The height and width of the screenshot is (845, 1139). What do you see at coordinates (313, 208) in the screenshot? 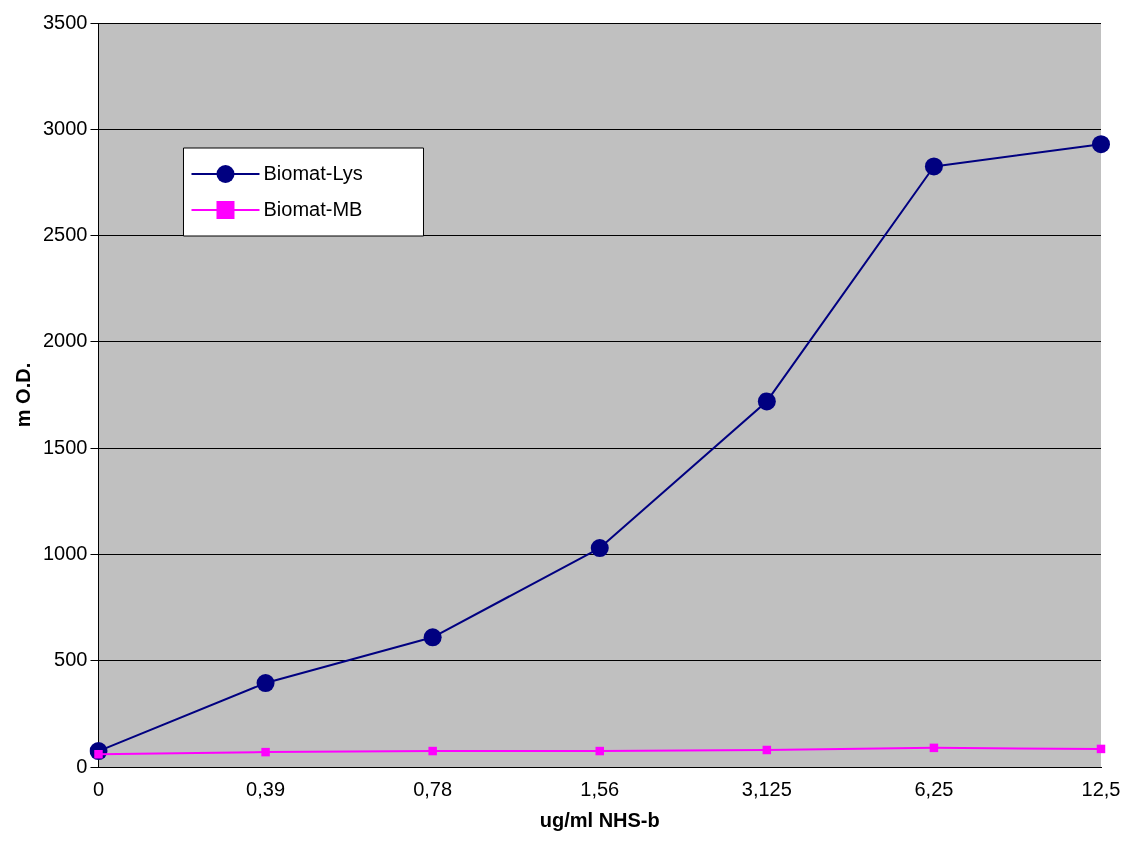
I see `legend-label: Biomat-MB` at bounding box center [313, 208].